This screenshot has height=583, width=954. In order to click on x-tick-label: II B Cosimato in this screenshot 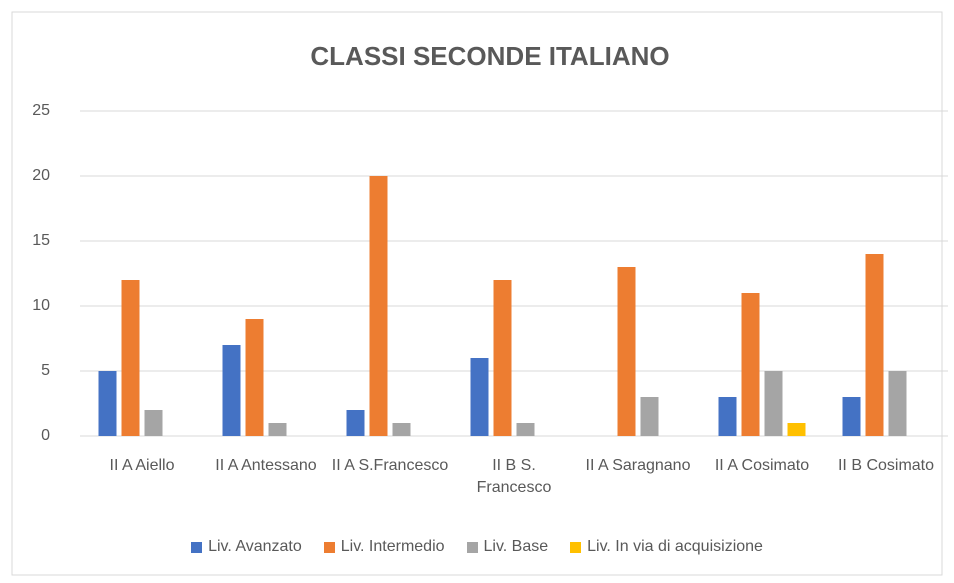, I will do `click(886, 465)`.